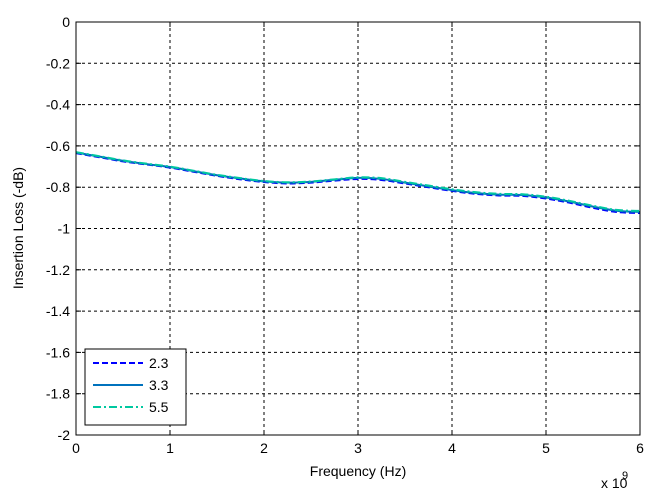  I want to click on x-tick-label: 0, so click(76, 448).